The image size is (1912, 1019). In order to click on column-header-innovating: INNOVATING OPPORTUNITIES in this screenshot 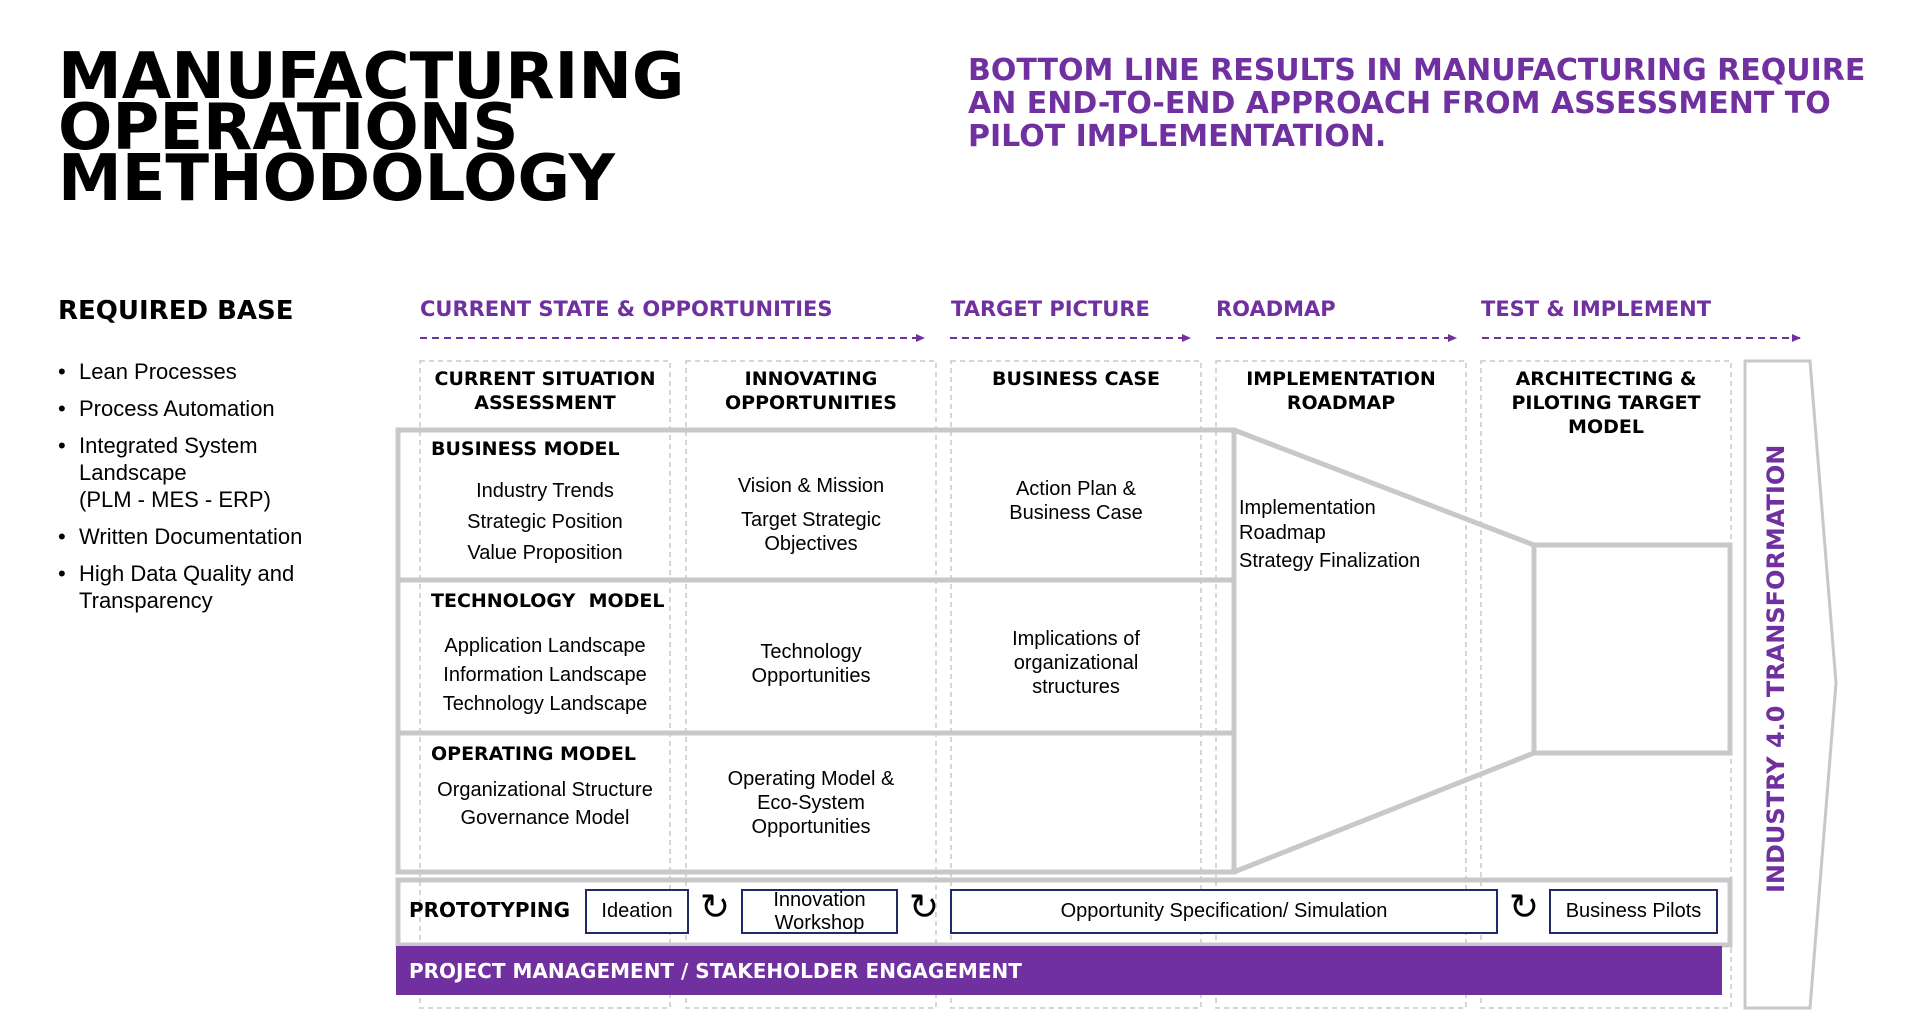, I will do `click(811, 391)`.